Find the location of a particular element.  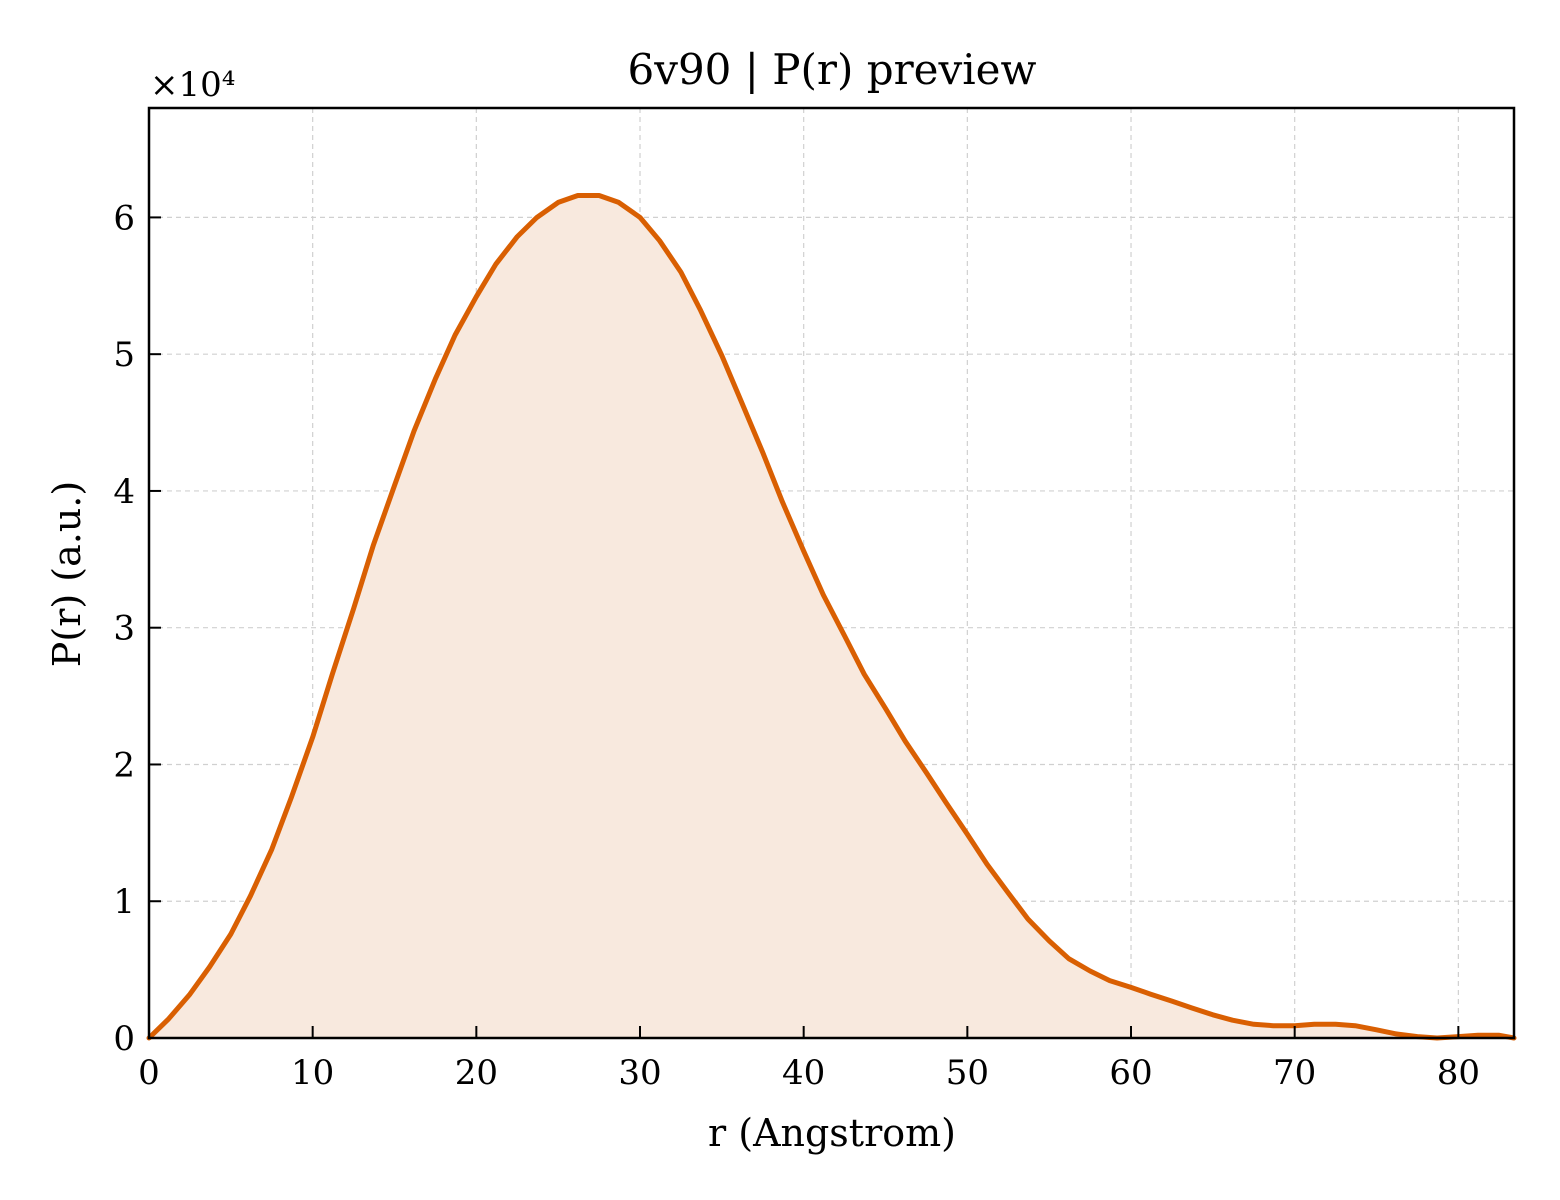

y-tick-label: 6 is located at coordinates (124, 218).